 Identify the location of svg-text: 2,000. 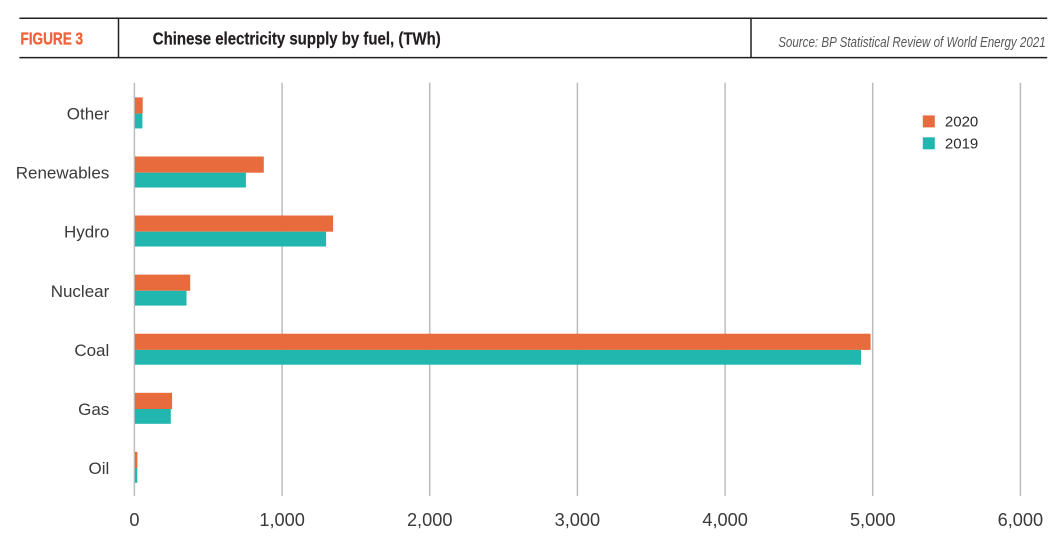
(430, 520).